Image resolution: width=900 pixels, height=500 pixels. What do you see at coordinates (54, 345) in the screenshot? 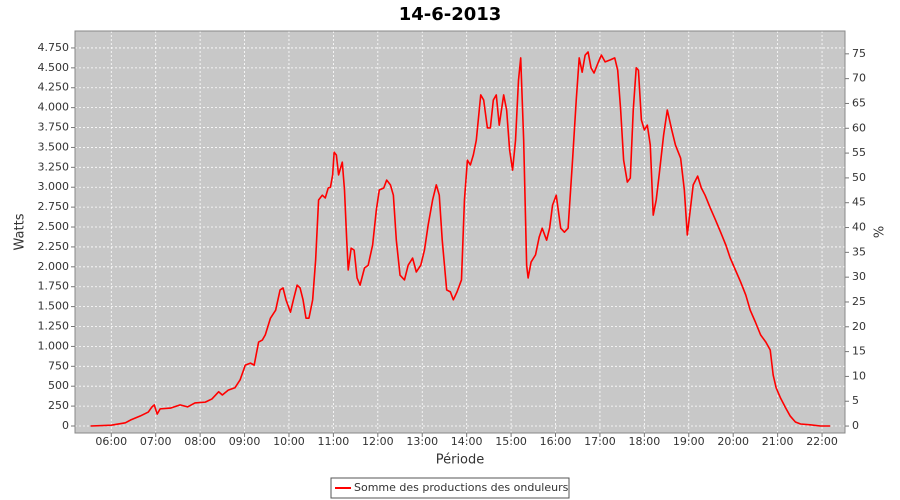
I see `y-tick-label: 1.000` at bounding box center [54, 345].